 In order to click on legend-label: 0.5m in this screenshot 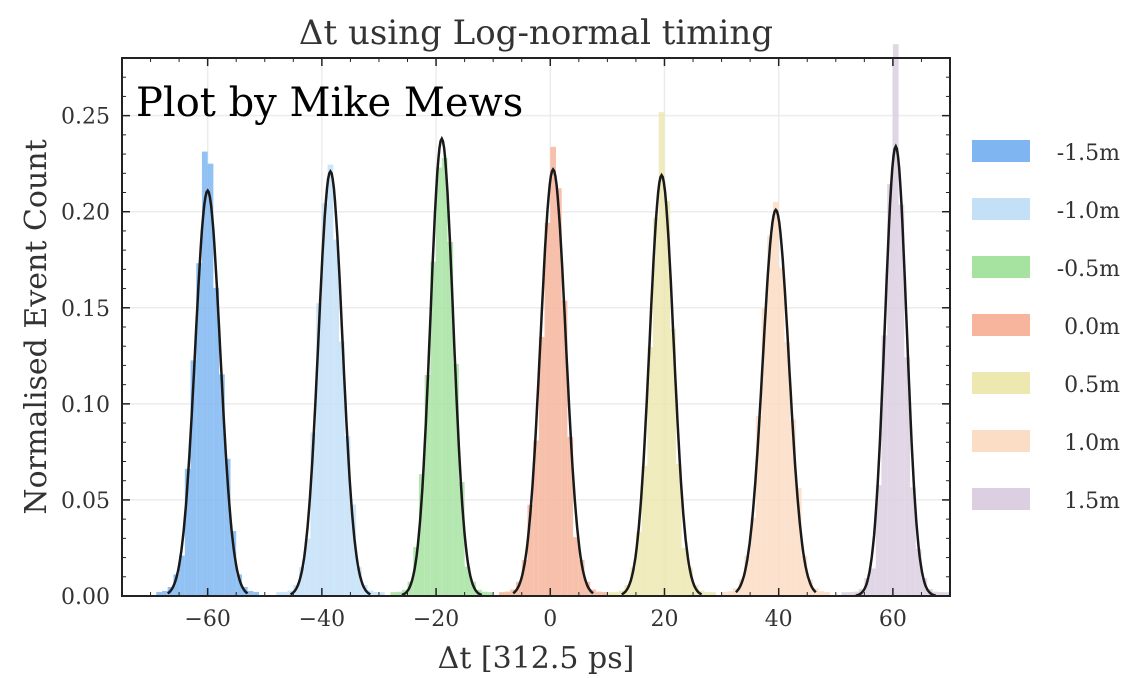, I will do `click(1092, 385)`.